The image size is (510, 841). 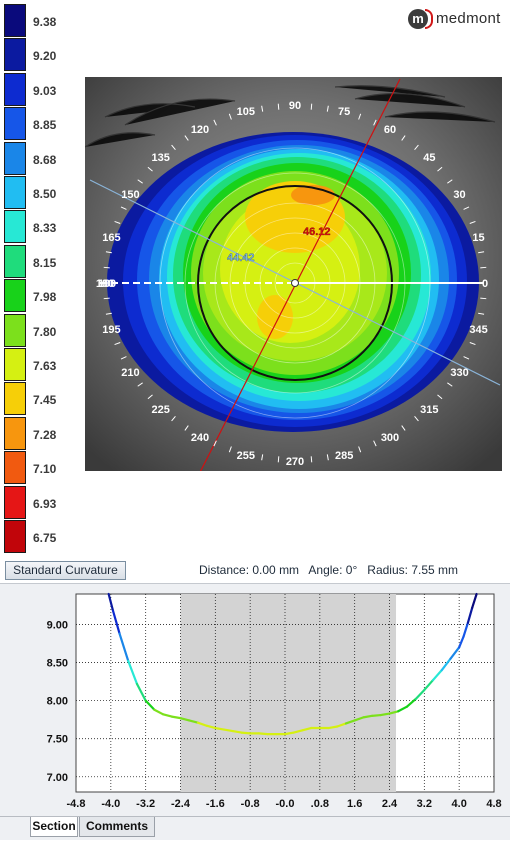 I want to click on scale-value: 8.85, so click(x=45, y=125).